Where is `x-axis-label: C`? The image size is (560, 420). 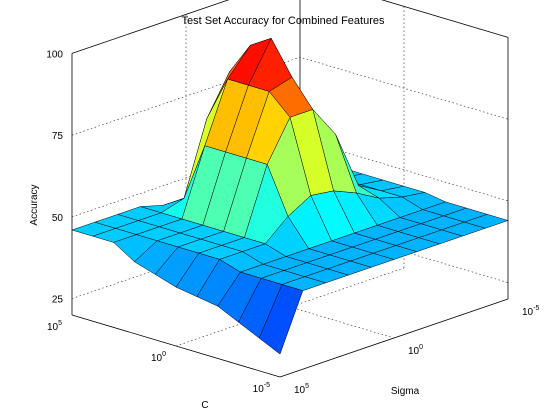 x-axis-label: C is located at coordinates (204, 405).